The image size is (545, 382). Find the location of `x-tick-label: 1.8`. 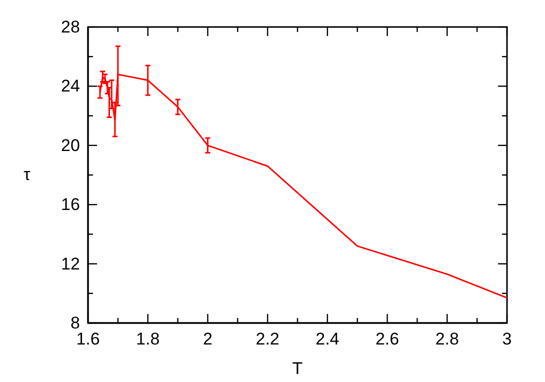

x-tick-label: 1.8 is located at coordinates (148, 339).